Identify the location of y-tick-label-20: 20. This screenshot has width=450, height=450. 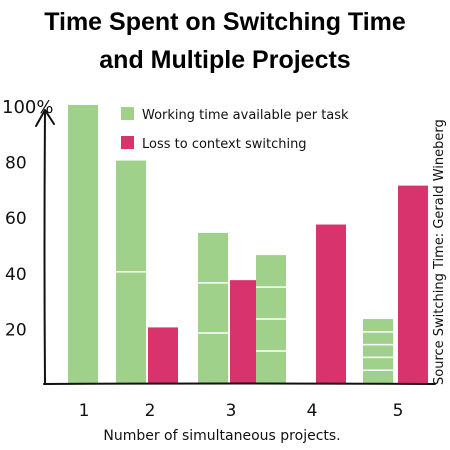
(16, 330).